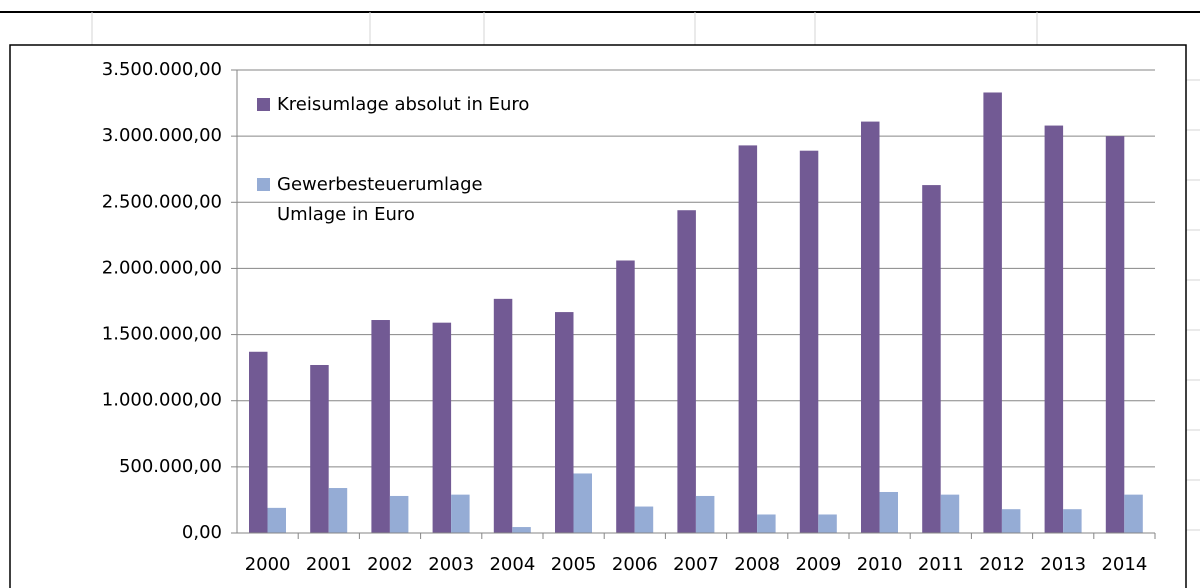  Describe the element at coordinates (403, 104) in the screenshot. I see `legend-label: Kreisumlage absolut in Euro` at that location.